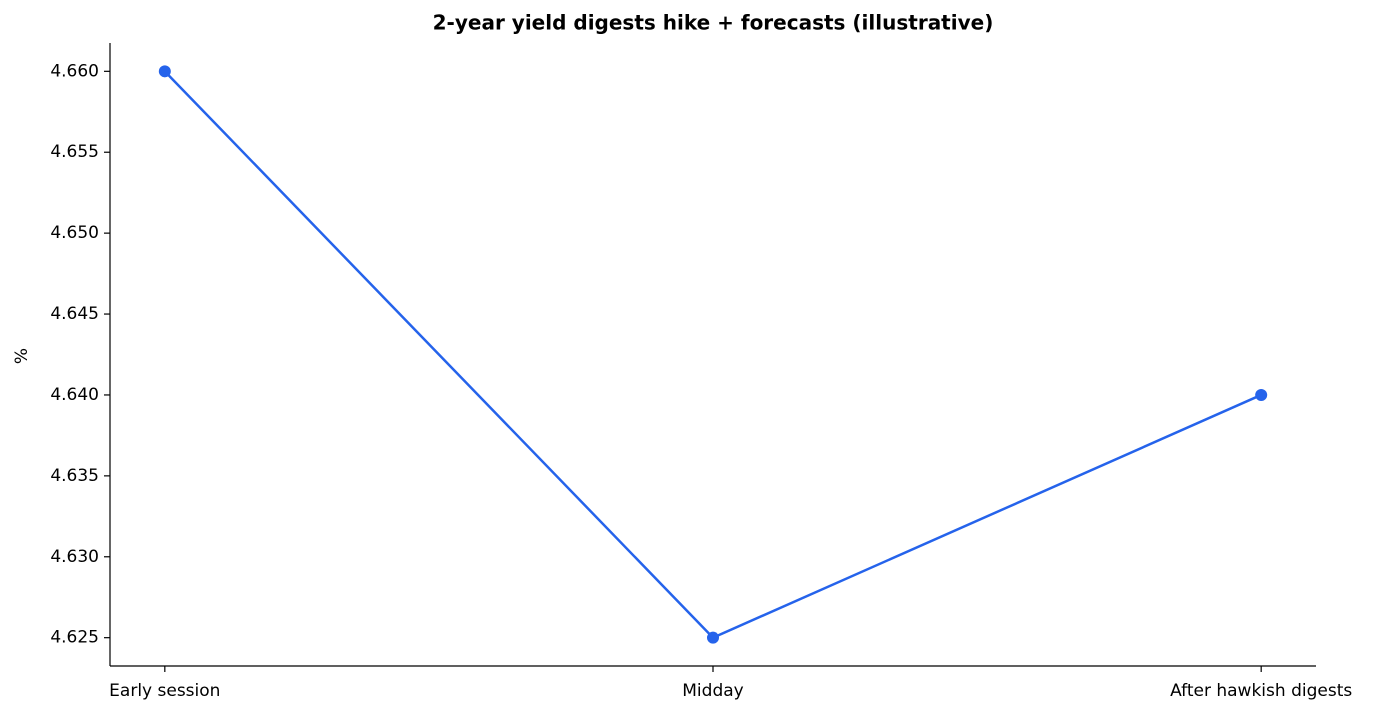  I want to click on y-tick-label: 4.655, so click(74, 152).